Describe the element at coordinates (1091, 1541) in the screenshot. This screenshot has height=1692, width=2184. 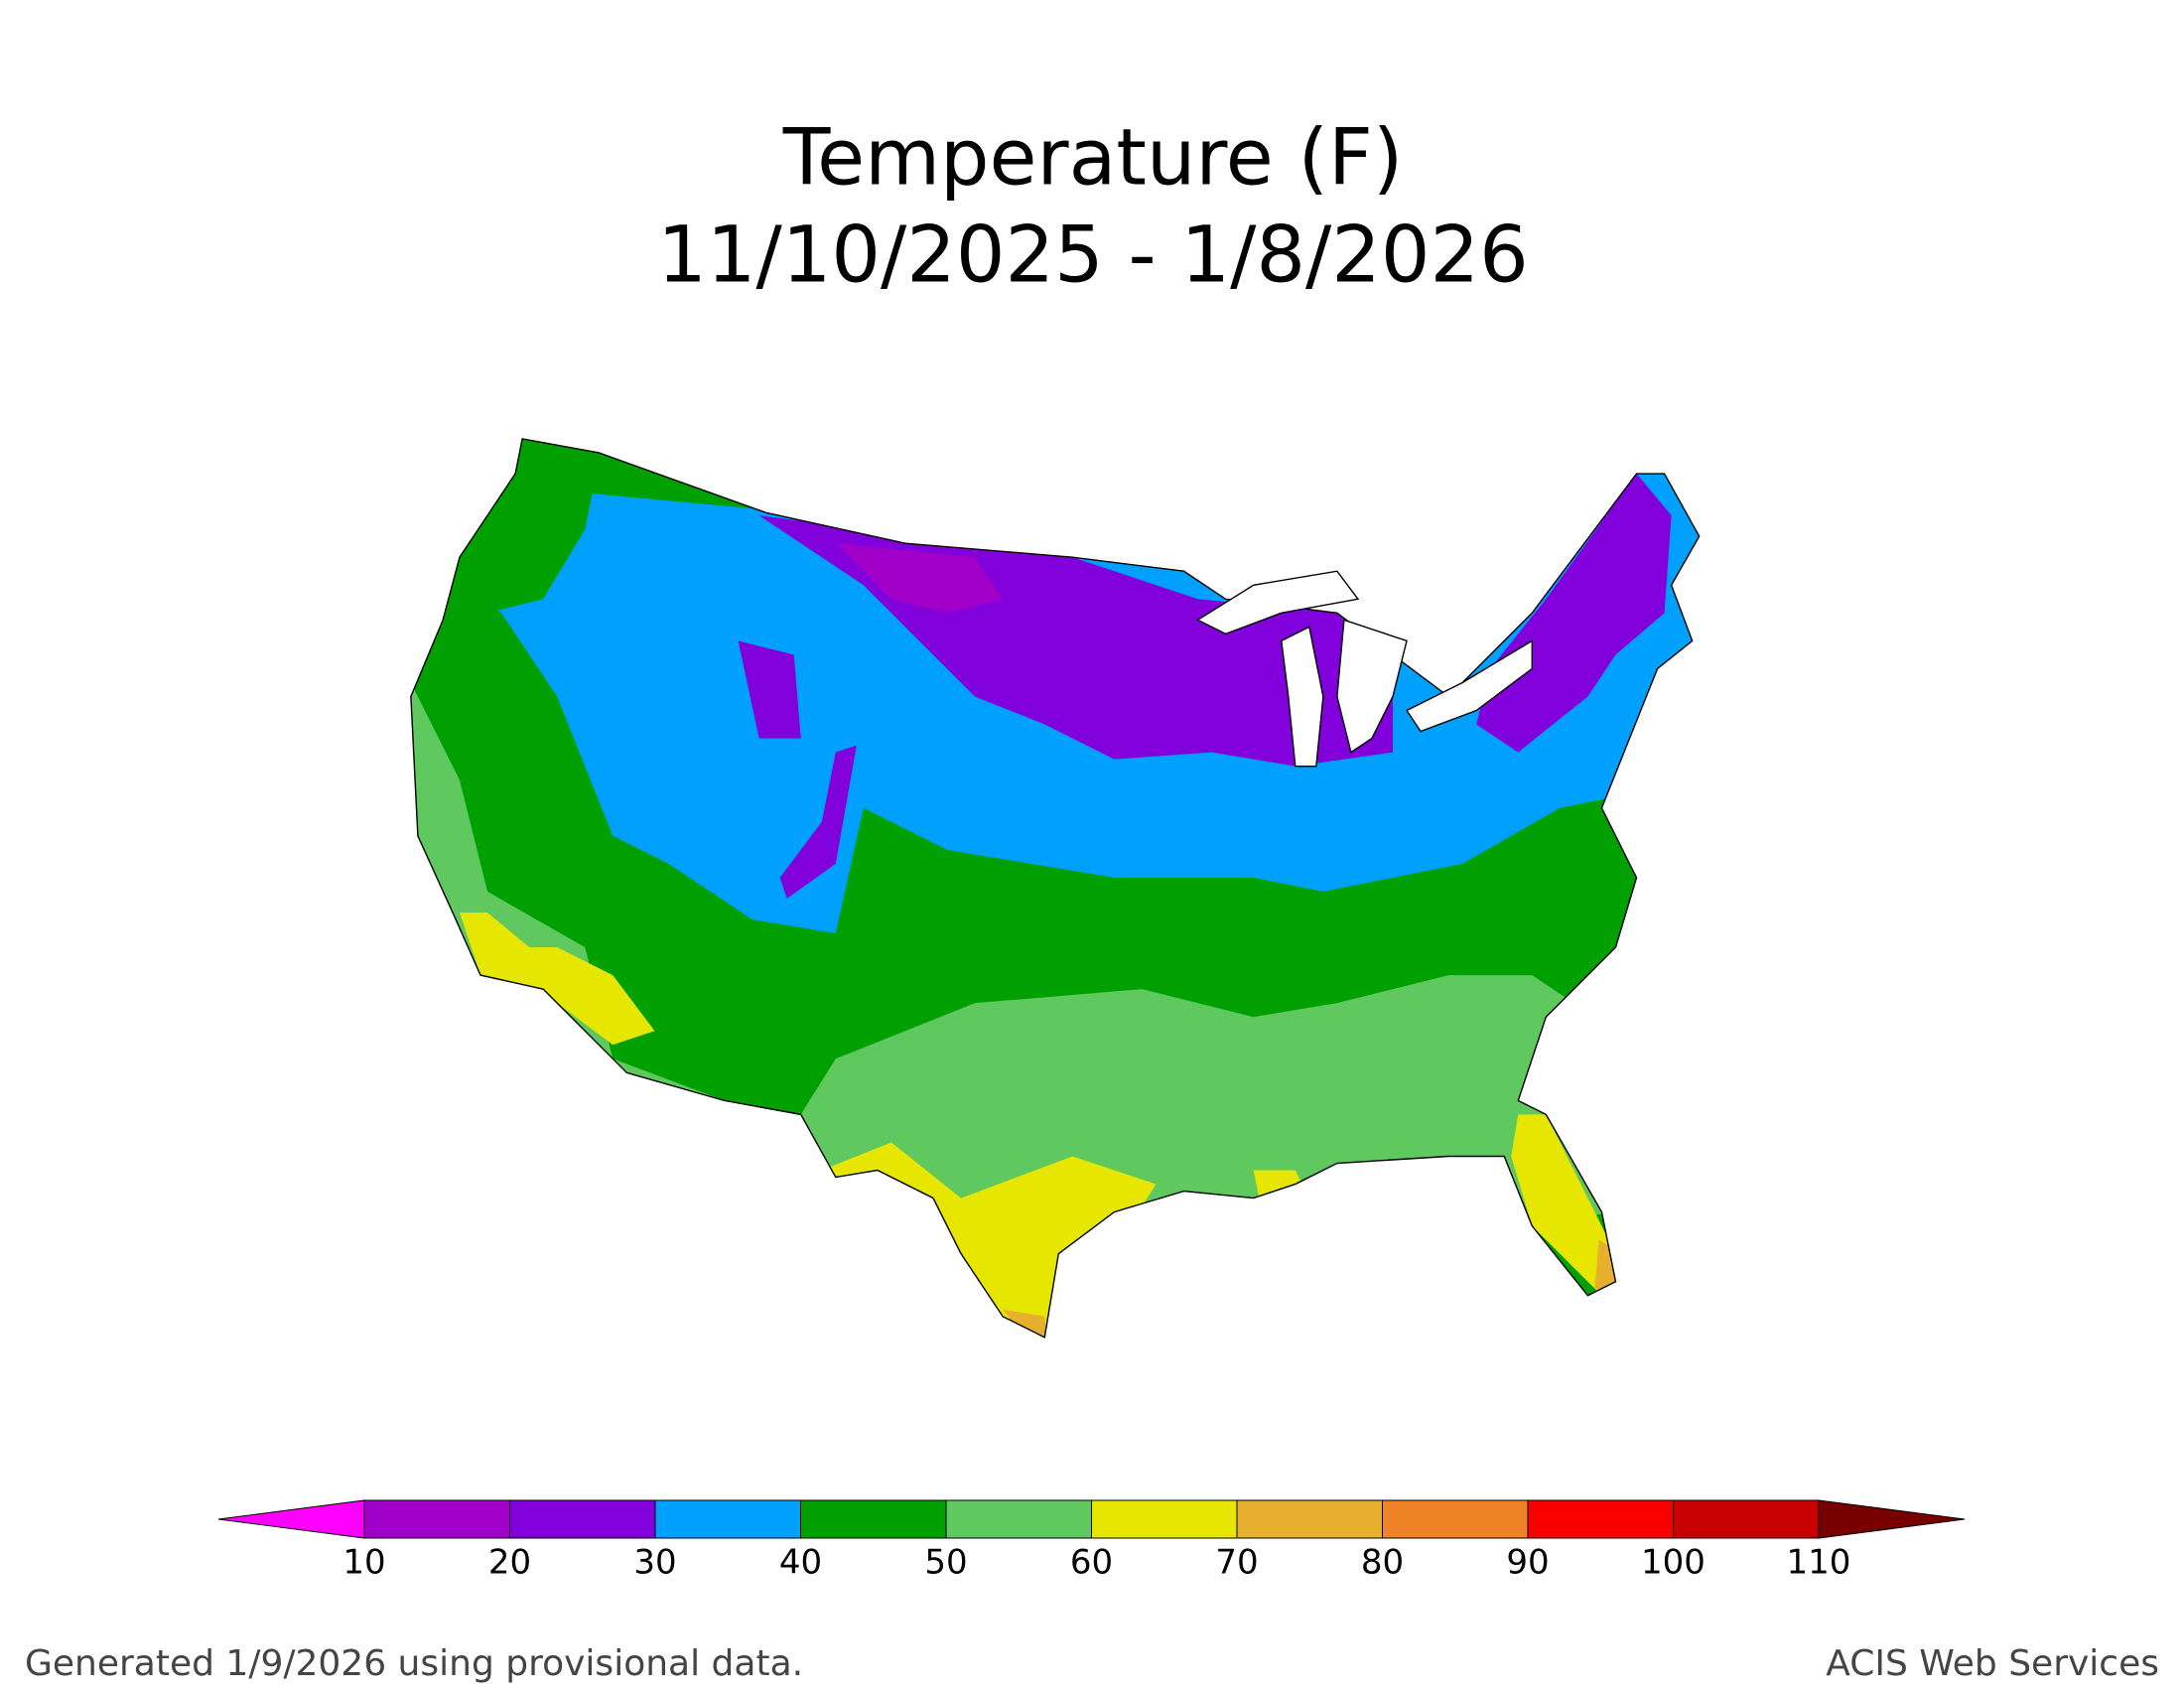
I see `colorbar: 10 20 30 40 50 60 70 80 90 100 110` at that location.